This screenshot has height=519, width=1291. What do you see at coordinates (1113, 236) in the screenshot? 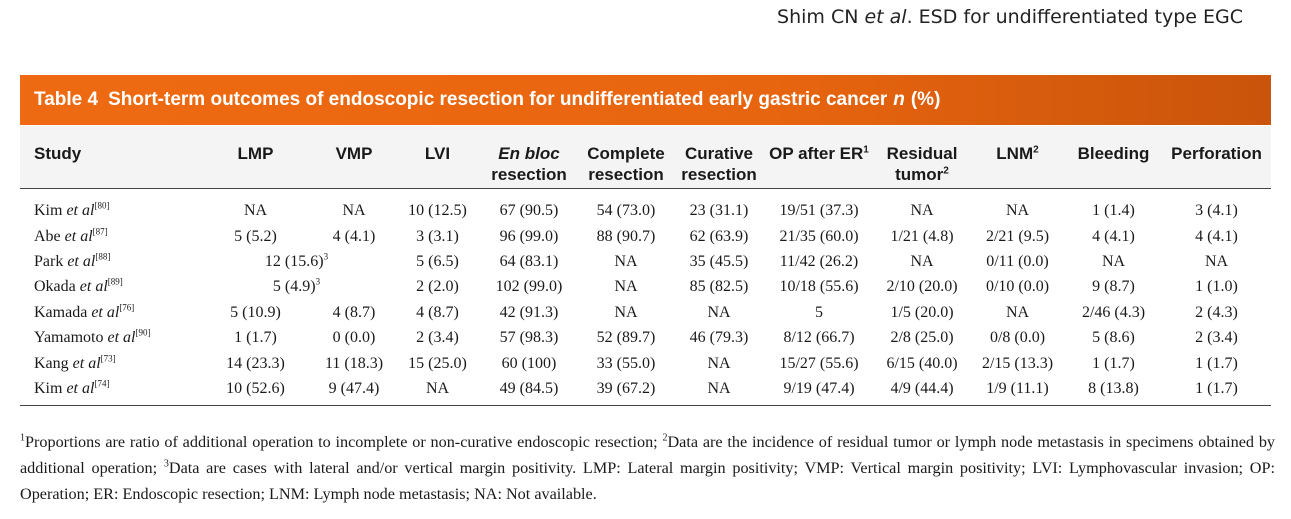
I see `cell-bleeding: 4 (4.1)` at bounding box center [1113, 236].